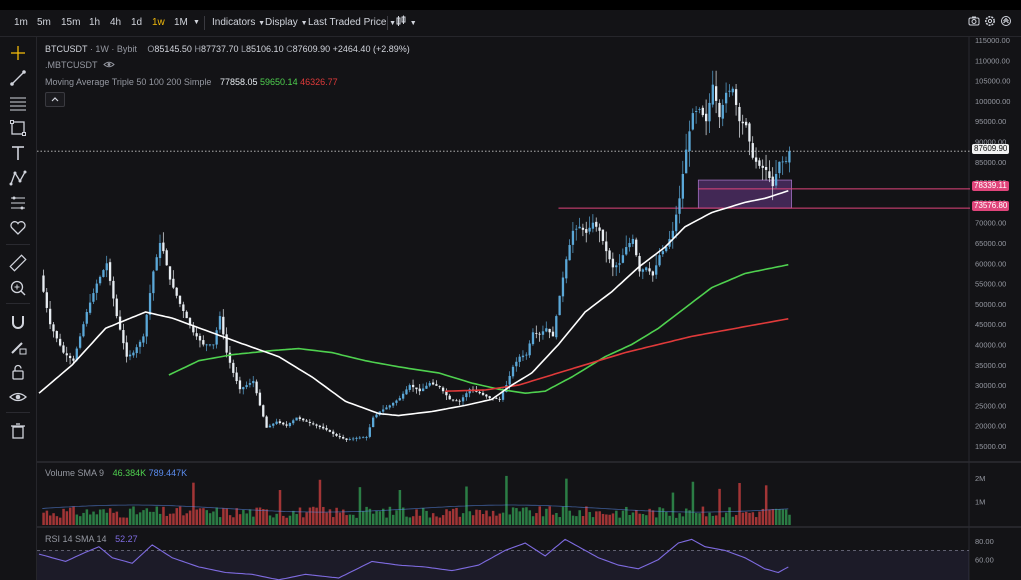 The height and width of the screenshot is (580, 1021). I want to click on interval-4h: 4h, so click(116, 22).